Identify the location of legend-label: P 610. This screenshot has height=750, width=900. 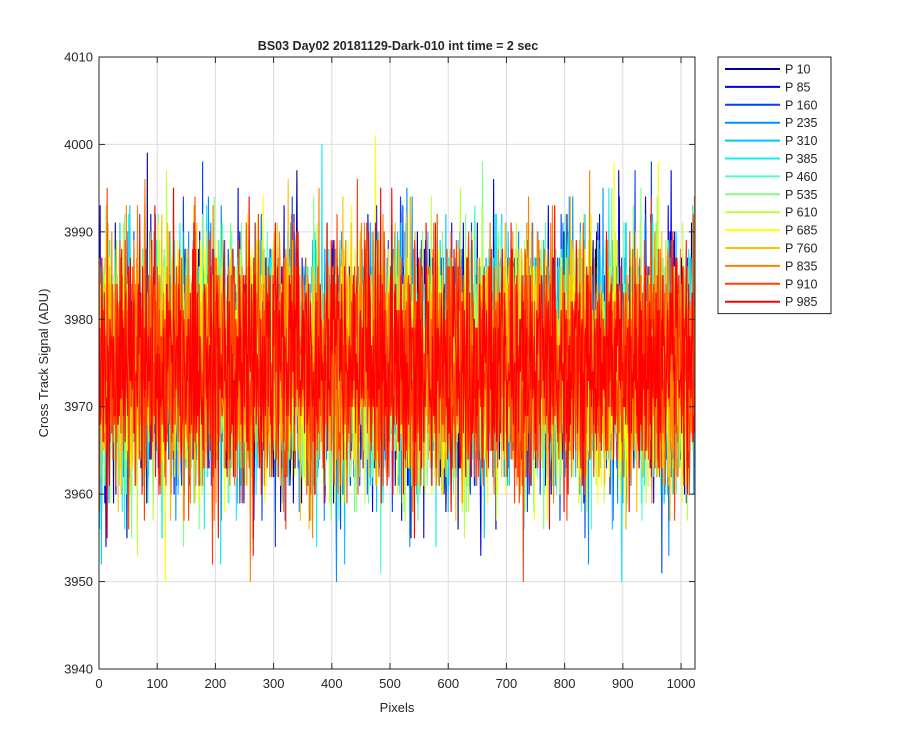
(801, 213).